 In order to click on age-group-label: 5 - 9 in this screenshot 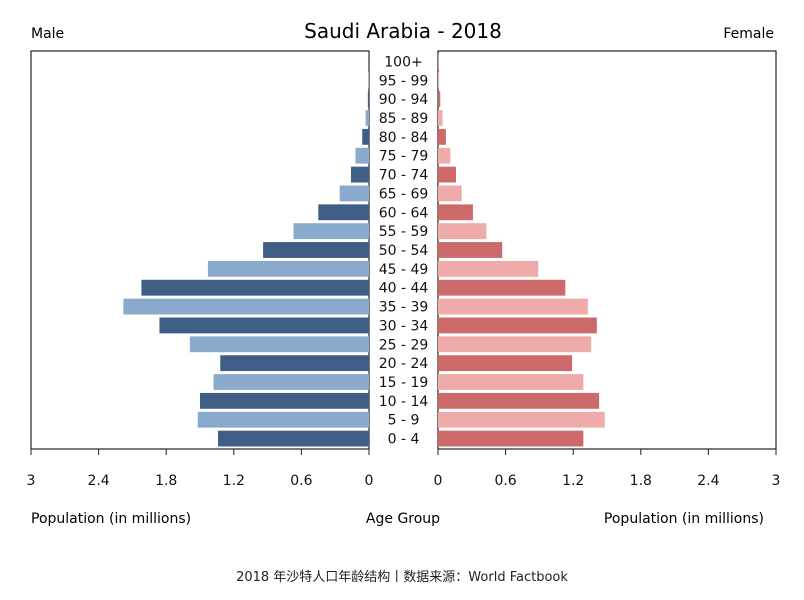, I will do `click(404, 421)`.